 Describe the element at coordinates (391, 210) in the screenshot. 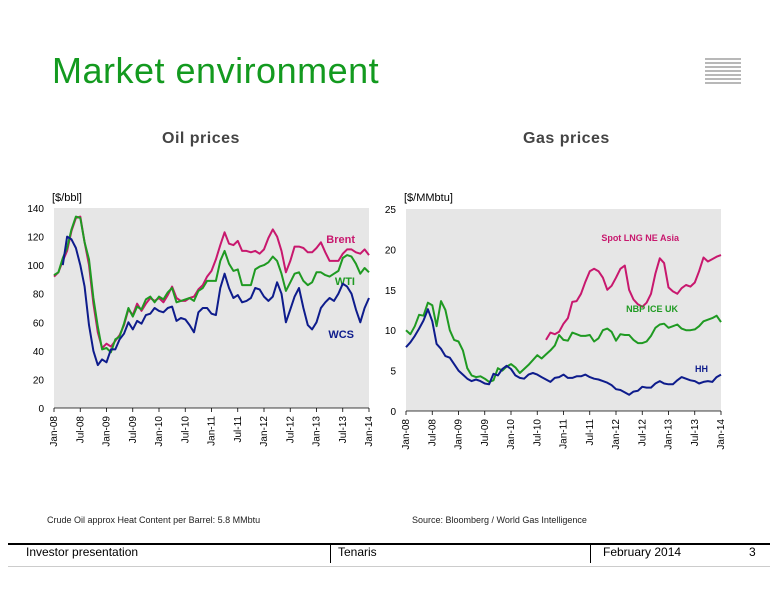

I see `gas-y-tick-label: 25` at that location.